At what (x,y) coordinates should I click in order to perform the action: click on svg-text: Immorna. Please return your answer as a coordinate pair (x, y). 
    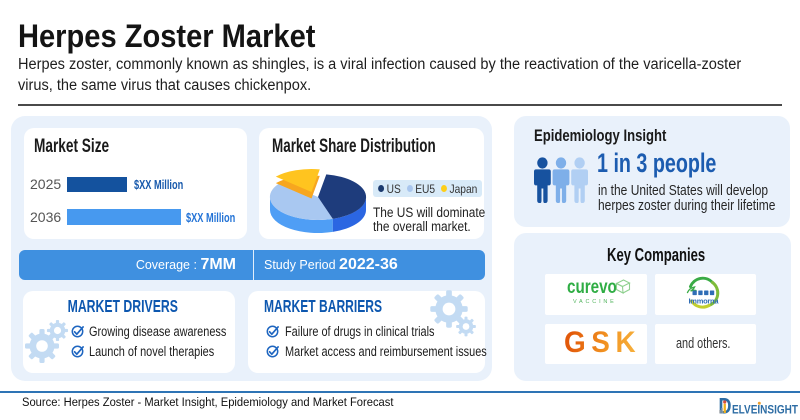
    Looking at the image, I should click on (704, 301).